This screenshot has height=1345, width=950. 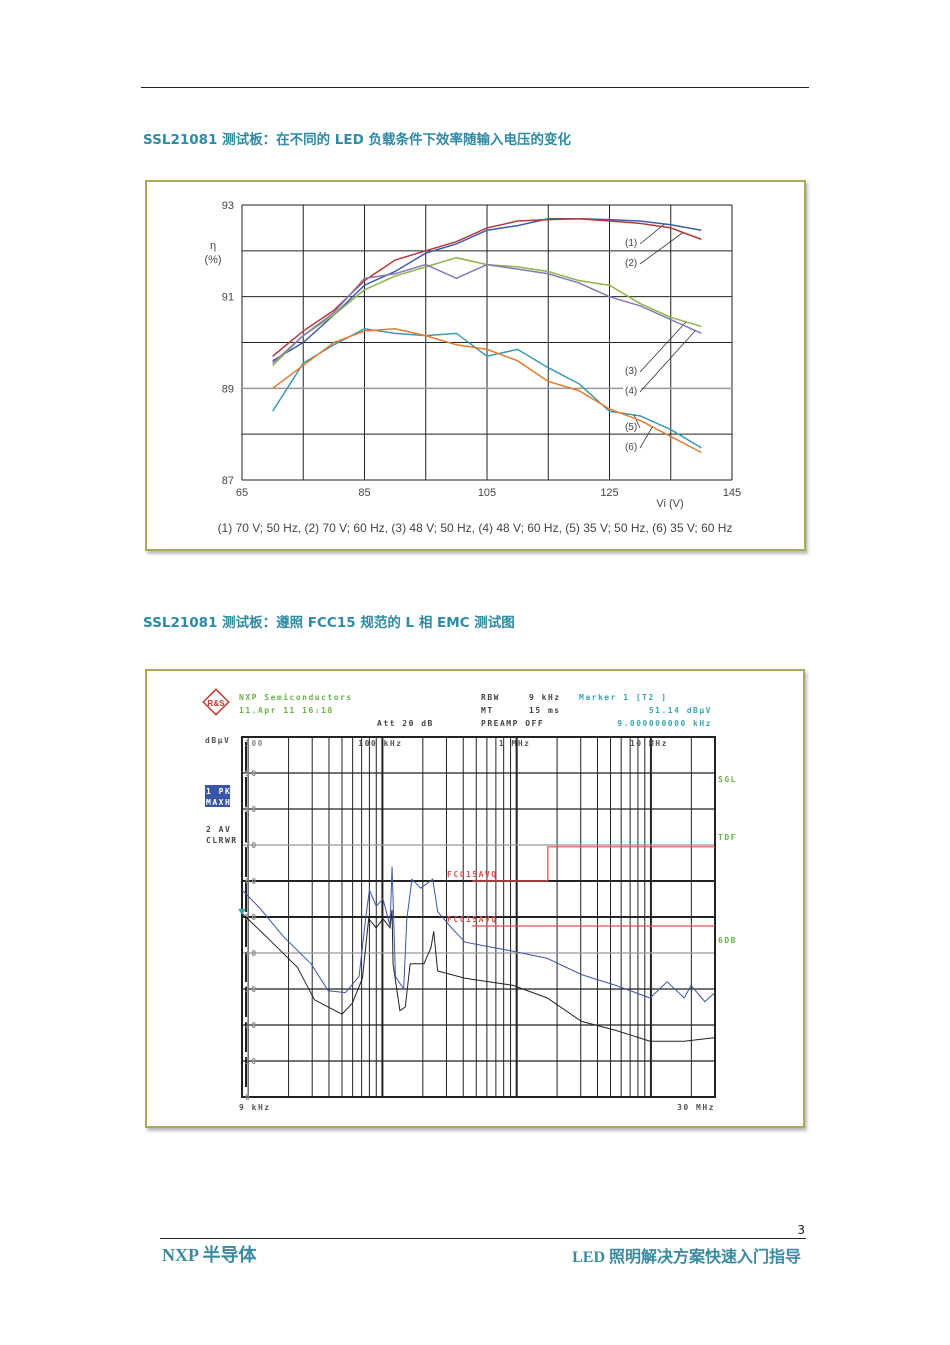 I want to click on y-axis-label-symbol: η, so click(x=213, y=246).